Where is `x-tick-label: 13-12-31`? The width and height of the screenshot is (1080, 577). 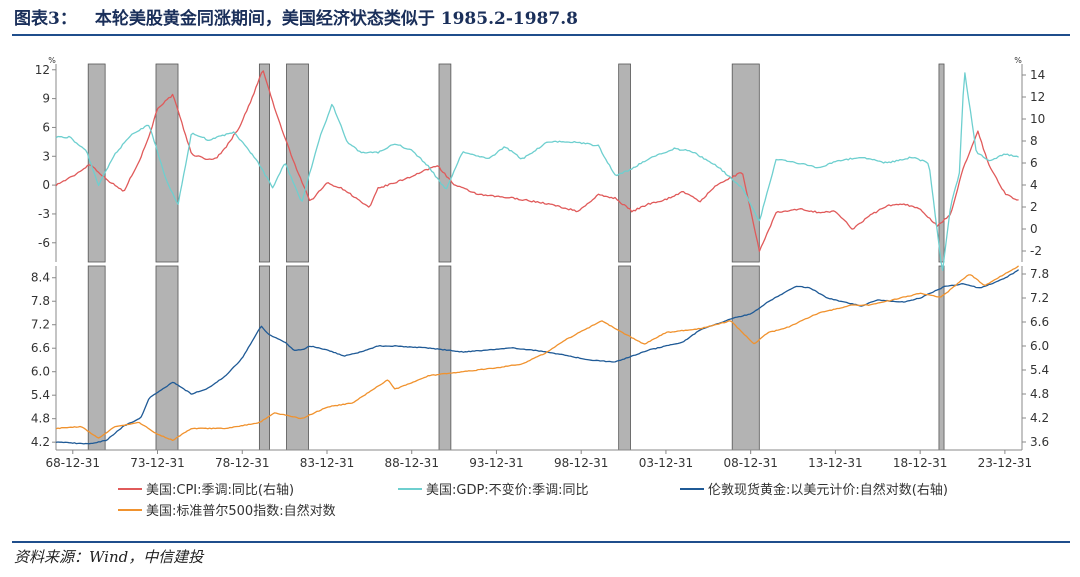 x-tick-label: 13-12-31 is located at coordinates (835, 463).